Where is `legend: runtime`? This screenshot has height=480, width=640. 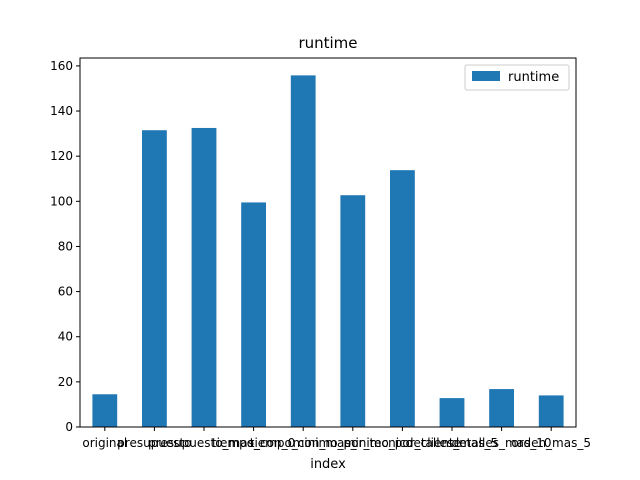 legend: runtime is located at coordinates (517, 77).